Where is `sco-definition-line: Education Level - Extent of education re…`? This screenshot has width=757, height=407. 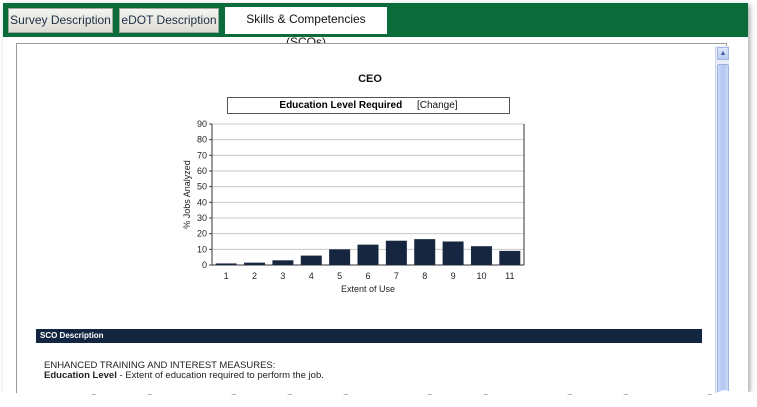 sco-definition-line: Education Level - Extent of education re… is located at coordinates (184, 376).